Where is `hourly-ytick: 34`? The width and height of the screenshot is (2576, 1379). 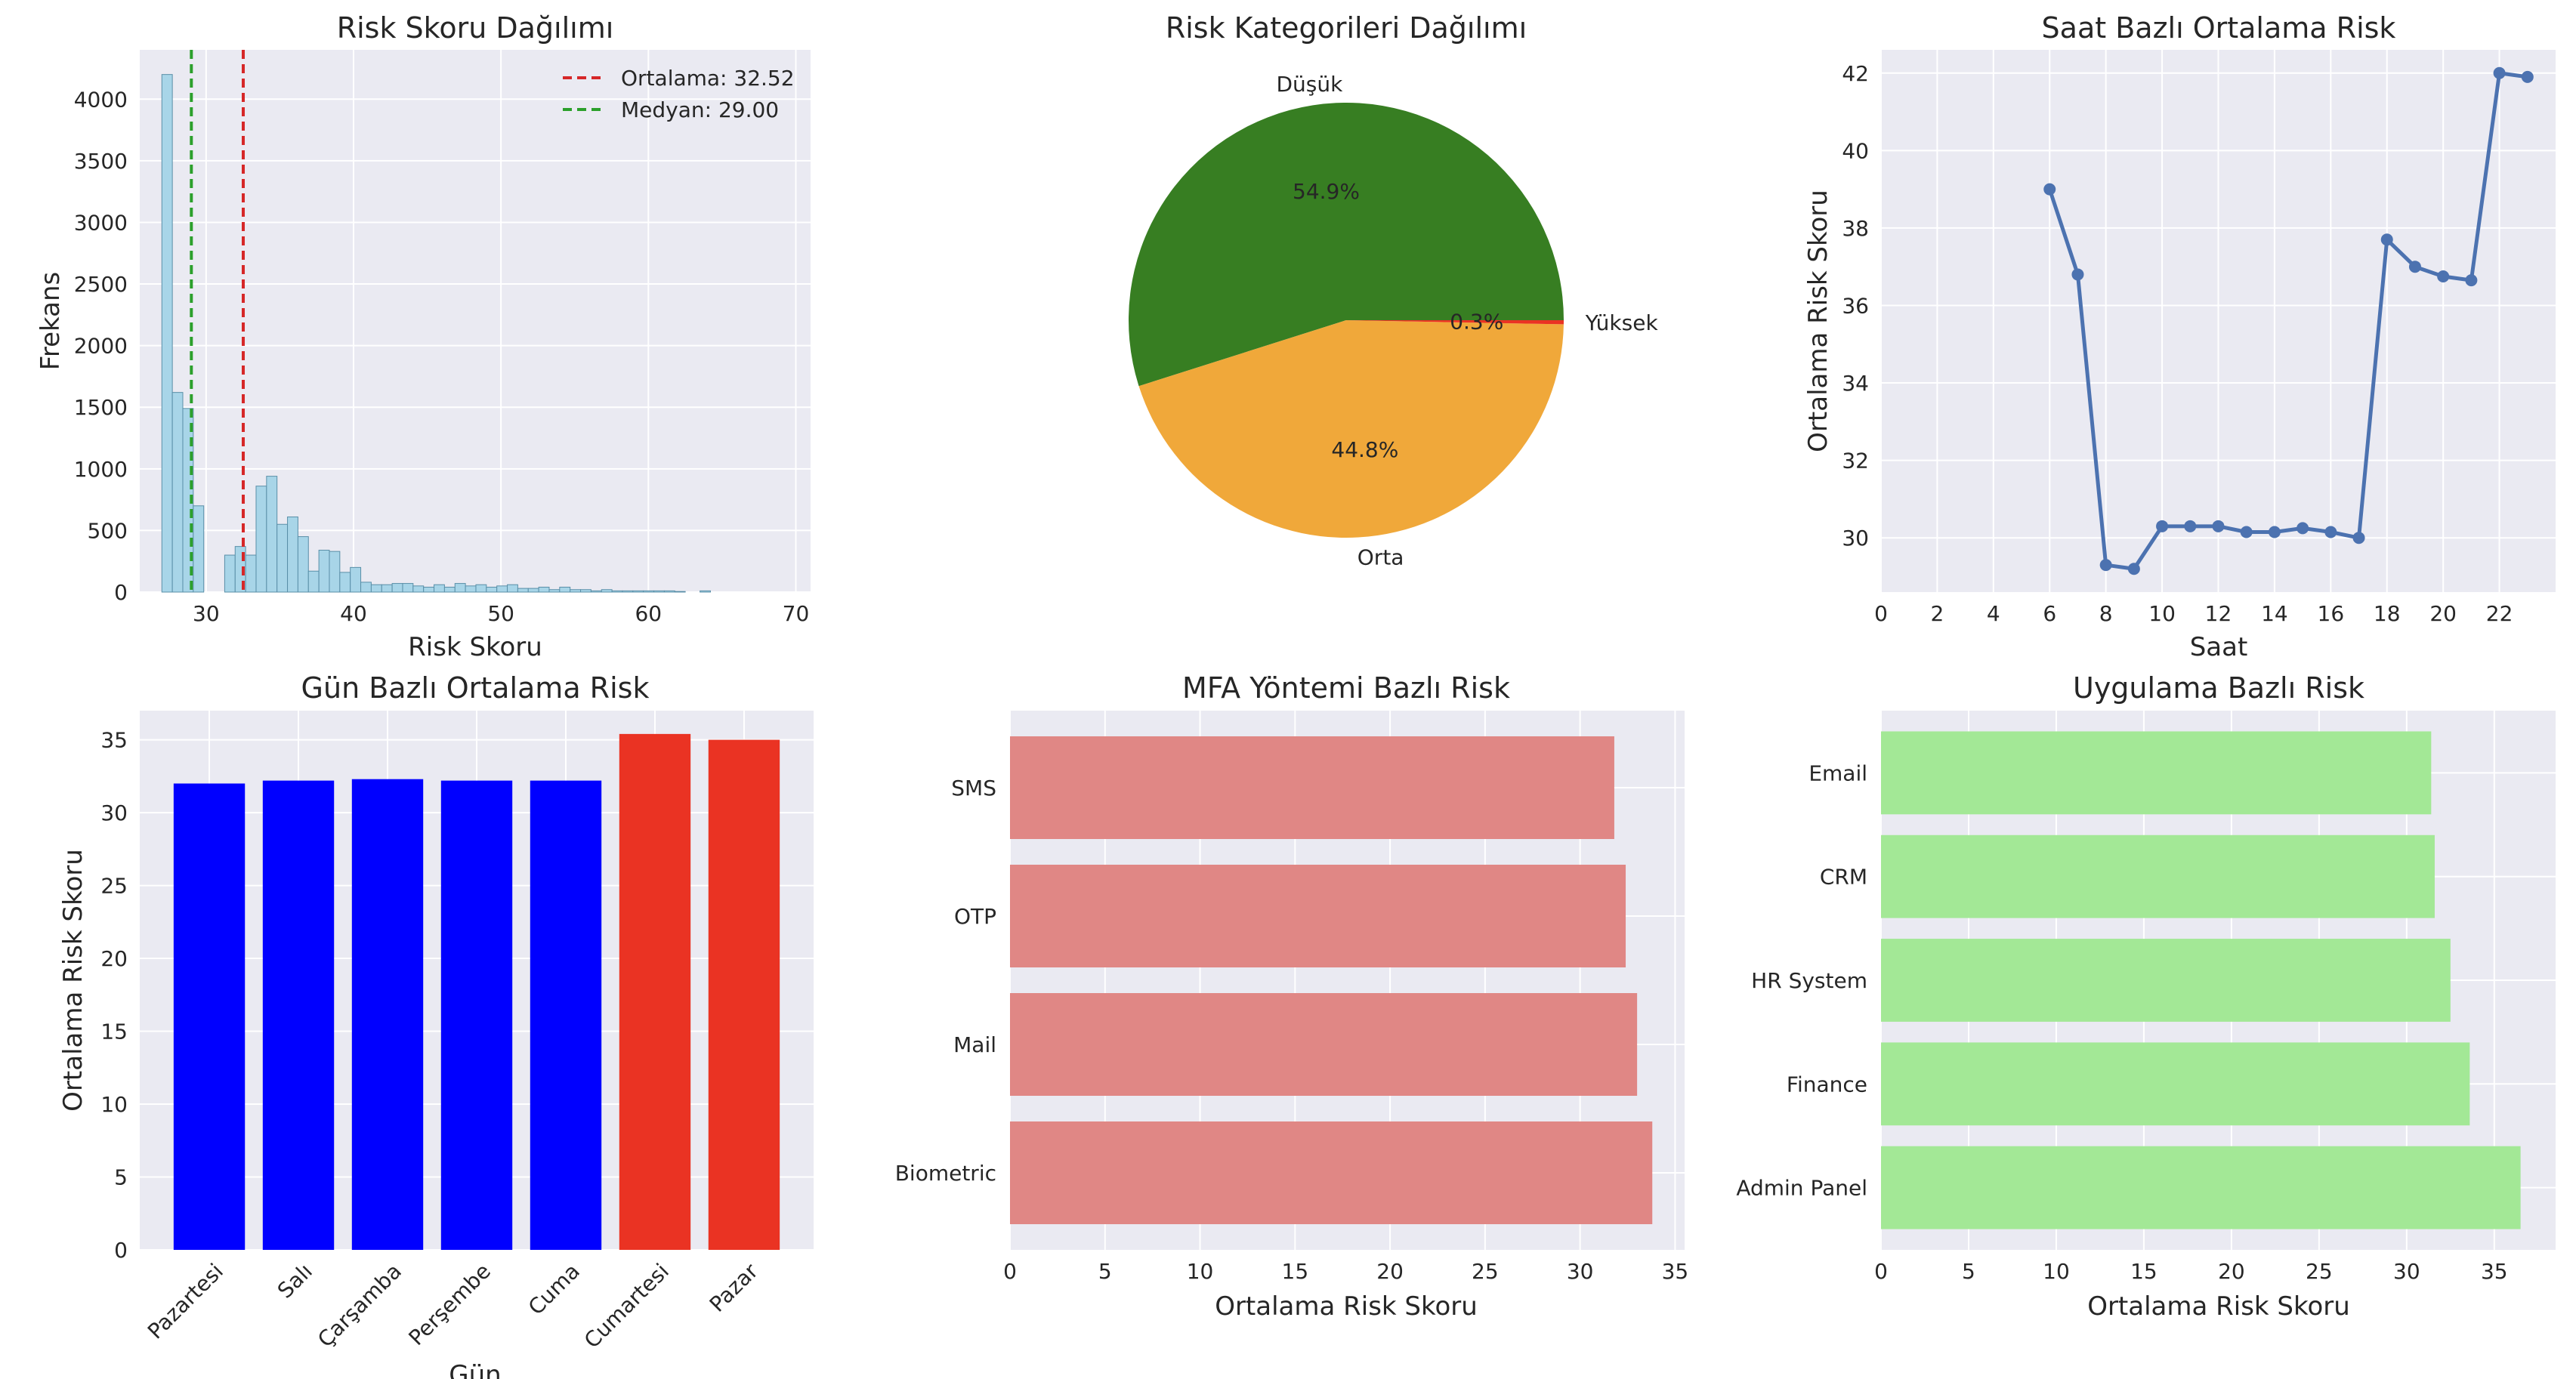
hourly-ytick: 34 is located at coordinates (1855, 383).